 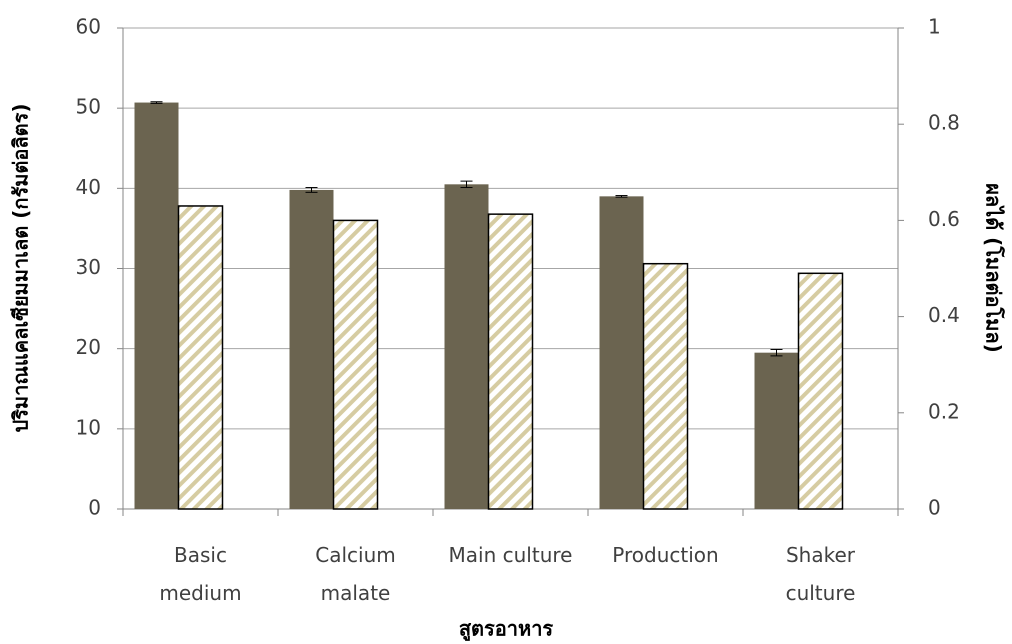 What do you see at coordinates (88, 427) in the screenshot?
I see `y-tick-label: 10` at bounding box center [88, 427].